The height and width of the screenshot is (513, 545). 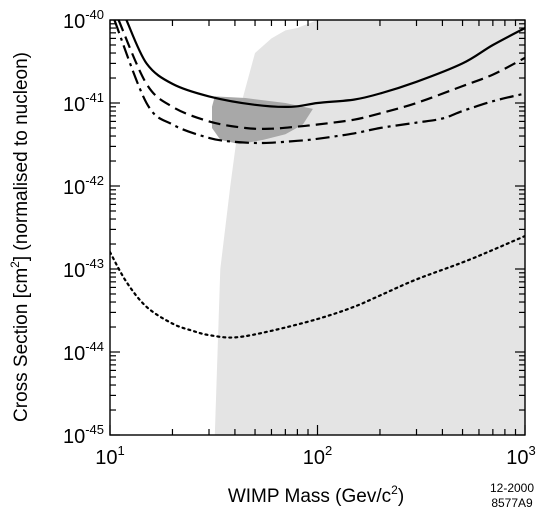 What do you see at coordinates (83, 186) in the screenshot?
I see `y-tick-label: 10-42` at bounding box center [83, 186].